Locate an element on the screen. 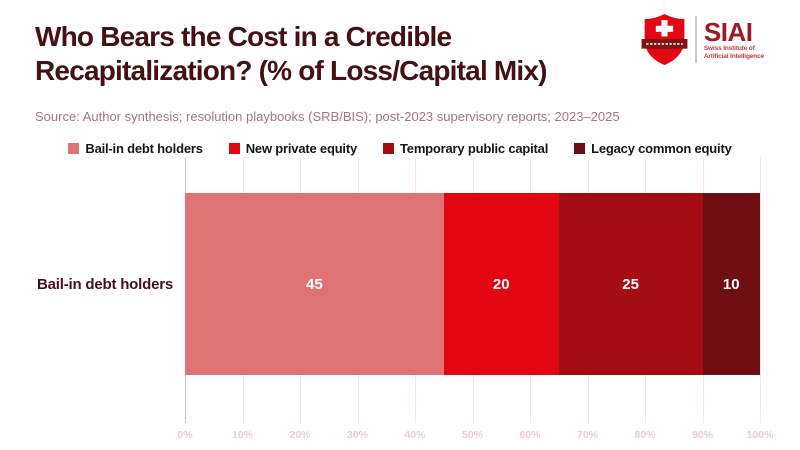 The height and width of the screenshot is (450, 800). logo-acronym: SIAI is located at coordinates (728, 31).